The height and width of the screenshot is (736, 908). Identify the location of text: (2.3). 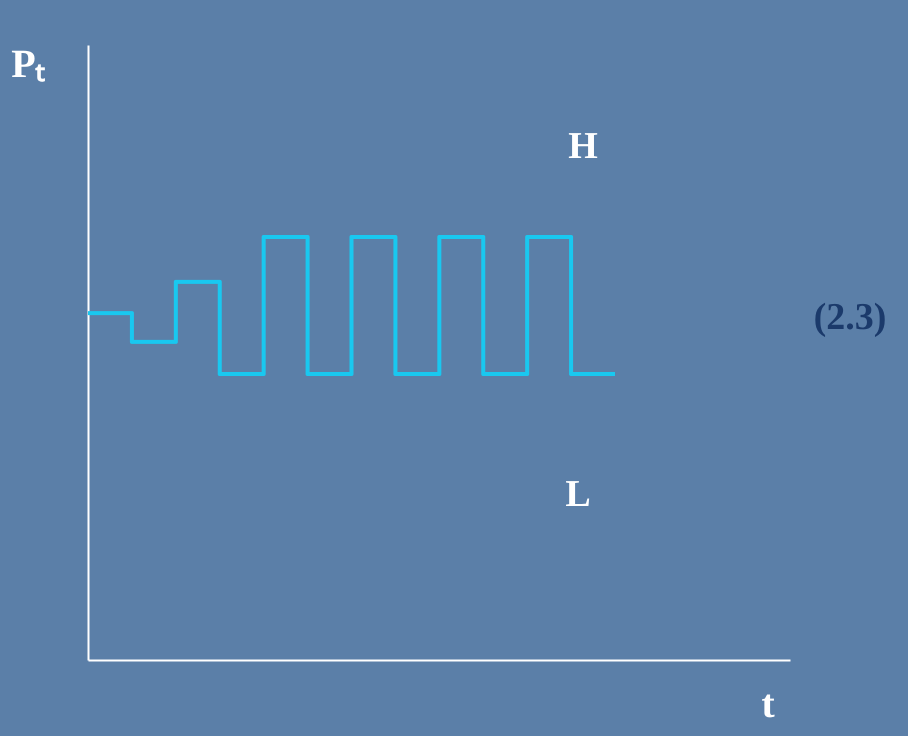
(850, 317).